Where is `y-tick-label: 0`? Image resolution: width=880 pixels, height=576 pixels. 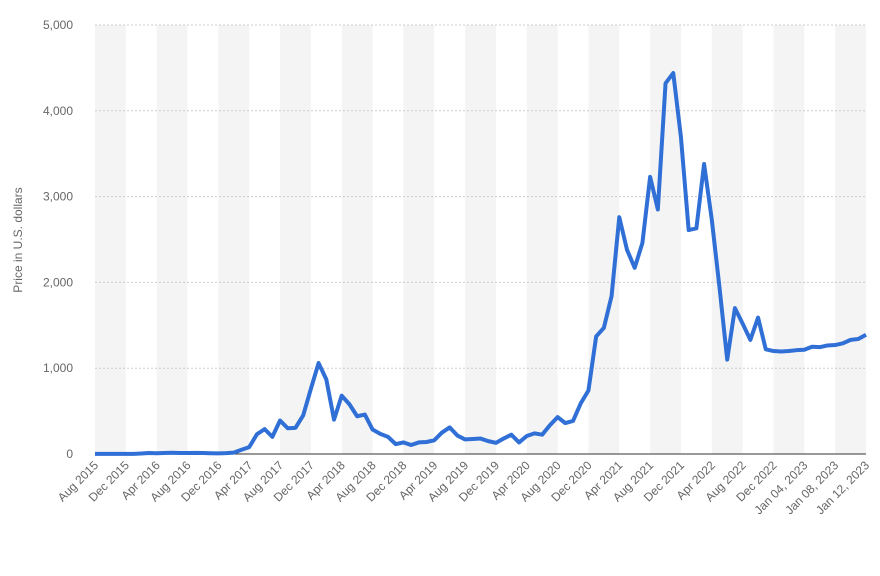 y-tick-label: 0 is located at coordinates (69, 454).